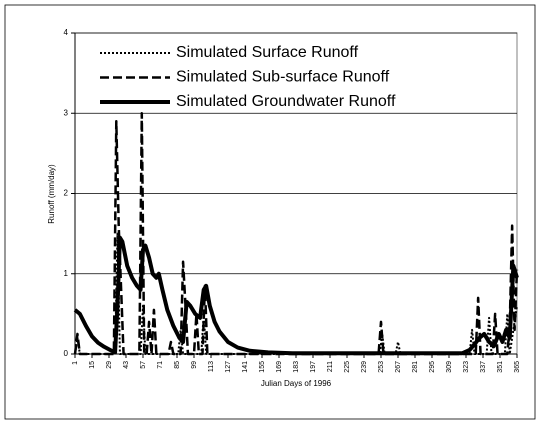  Describe the element at coordinates (500, 367) in the screenshot. I see `x-tick-label: 351` at that location.